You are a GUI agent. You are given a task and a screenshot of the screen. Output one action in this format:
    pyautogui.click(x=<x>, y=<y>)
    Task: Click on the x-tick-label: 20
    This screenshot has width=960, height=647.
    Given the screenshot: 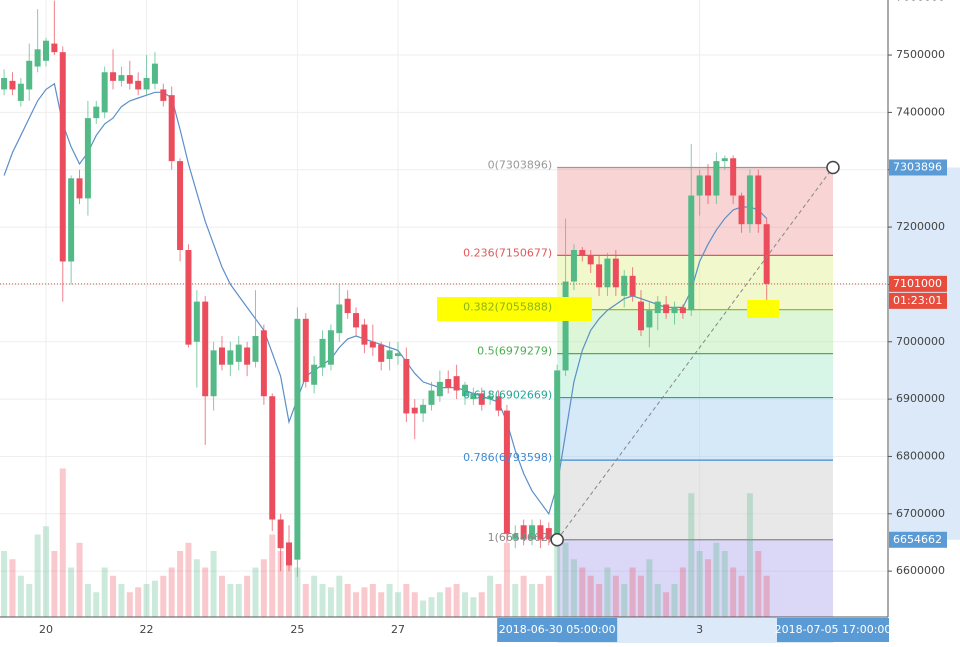 What is the action you would take?
    pyautogui.click(x=46, y=629)
    